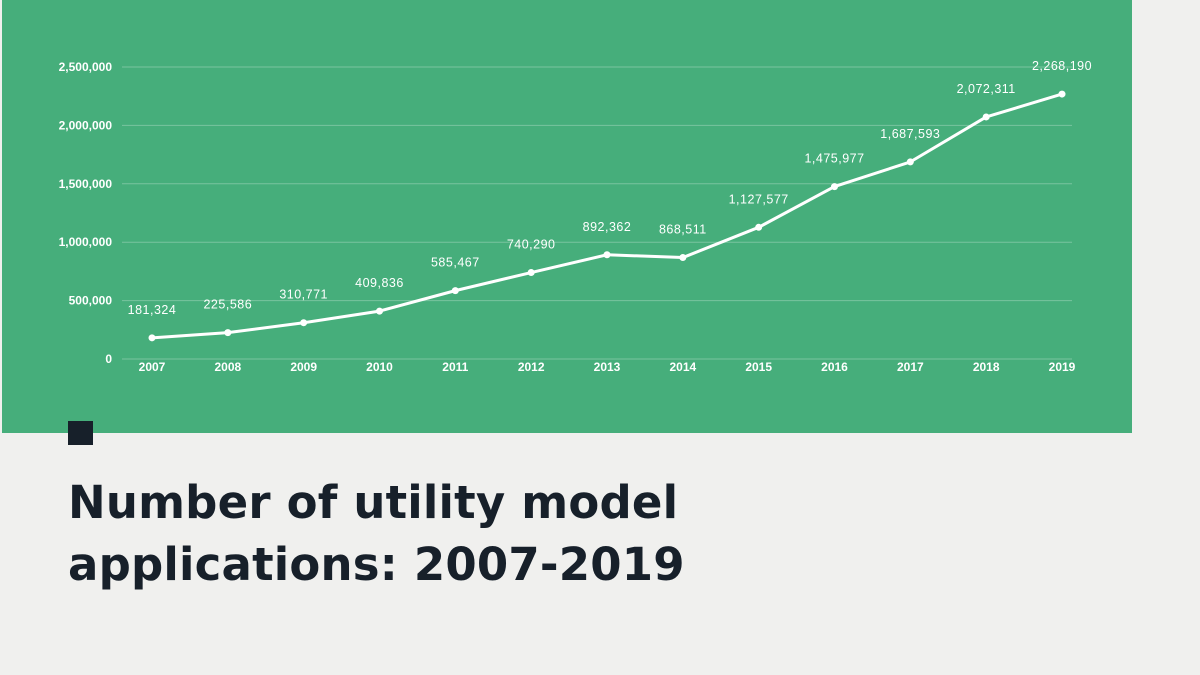 Image resolution: width=1200 pixels, height=675 pixels. What do you see at coordinates (1062, 66) in the screenshot?
I see `data-label: 2,268,190` at bounding box center [1062, 66].